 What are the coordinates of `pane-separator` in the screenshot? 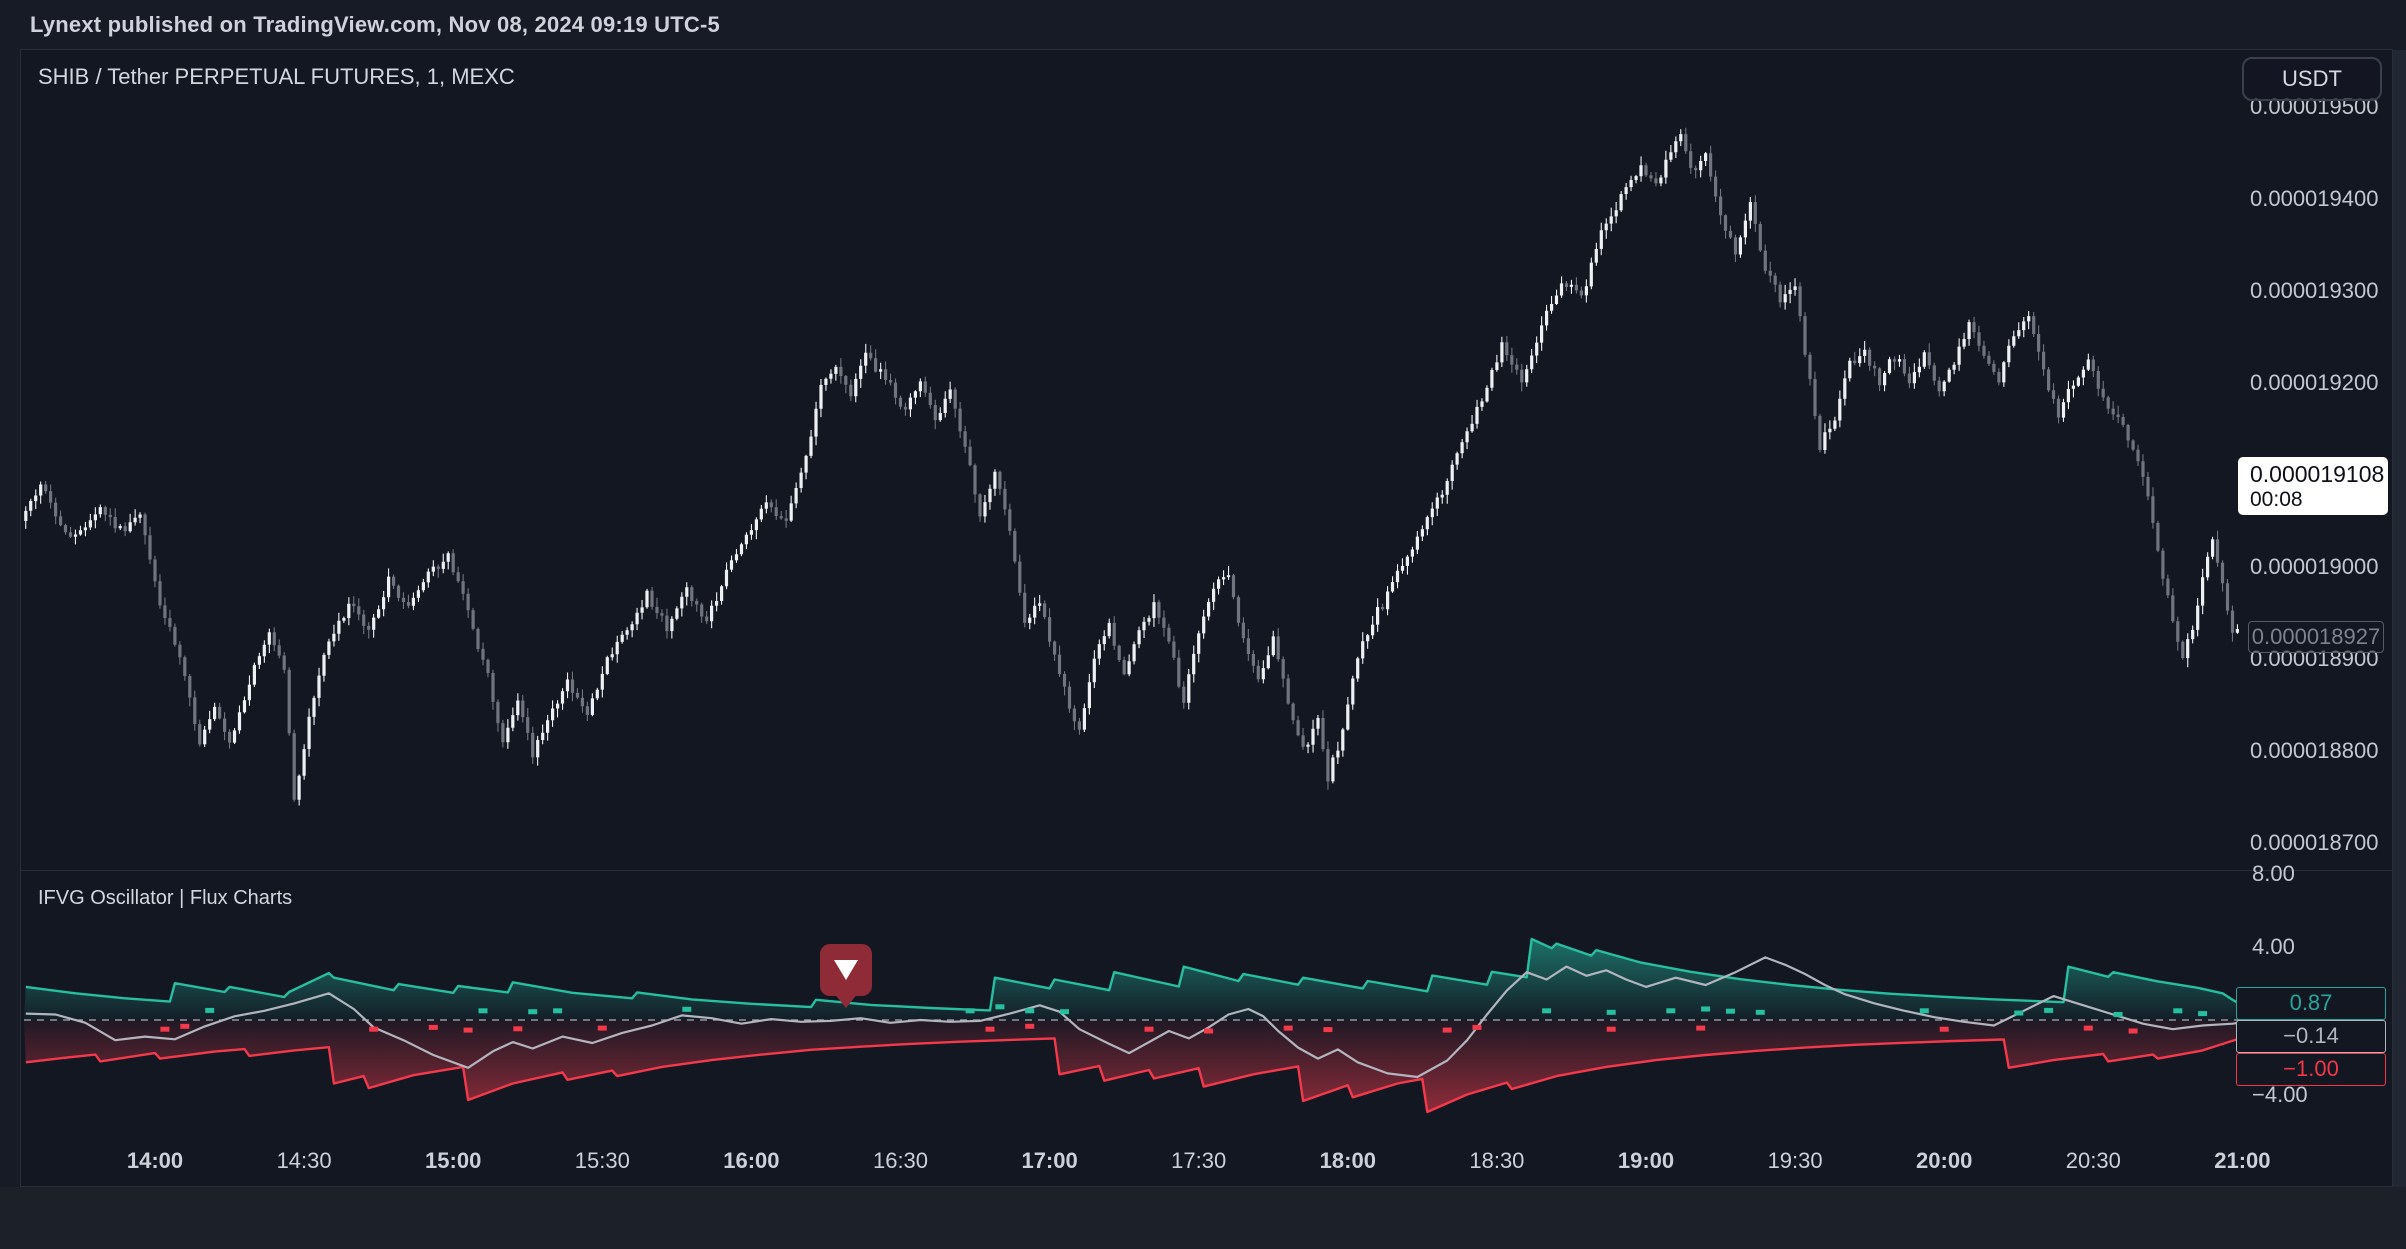 It's located at (1206, 870).